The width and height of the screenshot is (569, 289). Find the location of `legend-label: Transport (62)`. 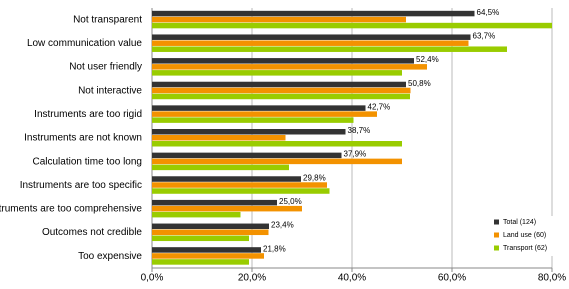

legend-label: Transport (62) is located at coordinates (525, 248).